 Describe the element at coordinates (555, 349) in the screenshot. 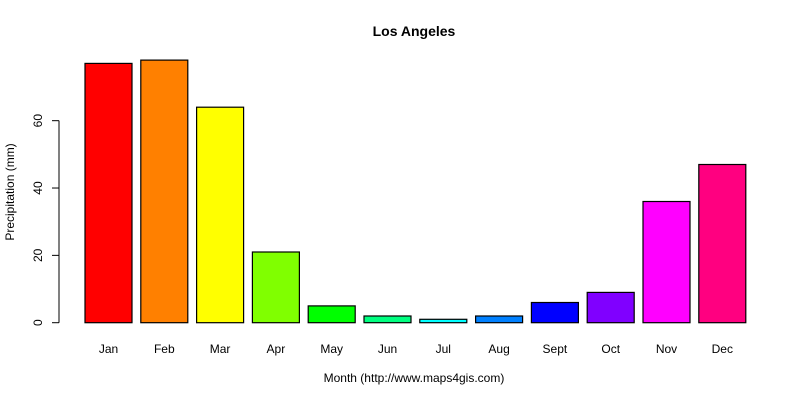

I see `x-tick-label: Sept` at that location.